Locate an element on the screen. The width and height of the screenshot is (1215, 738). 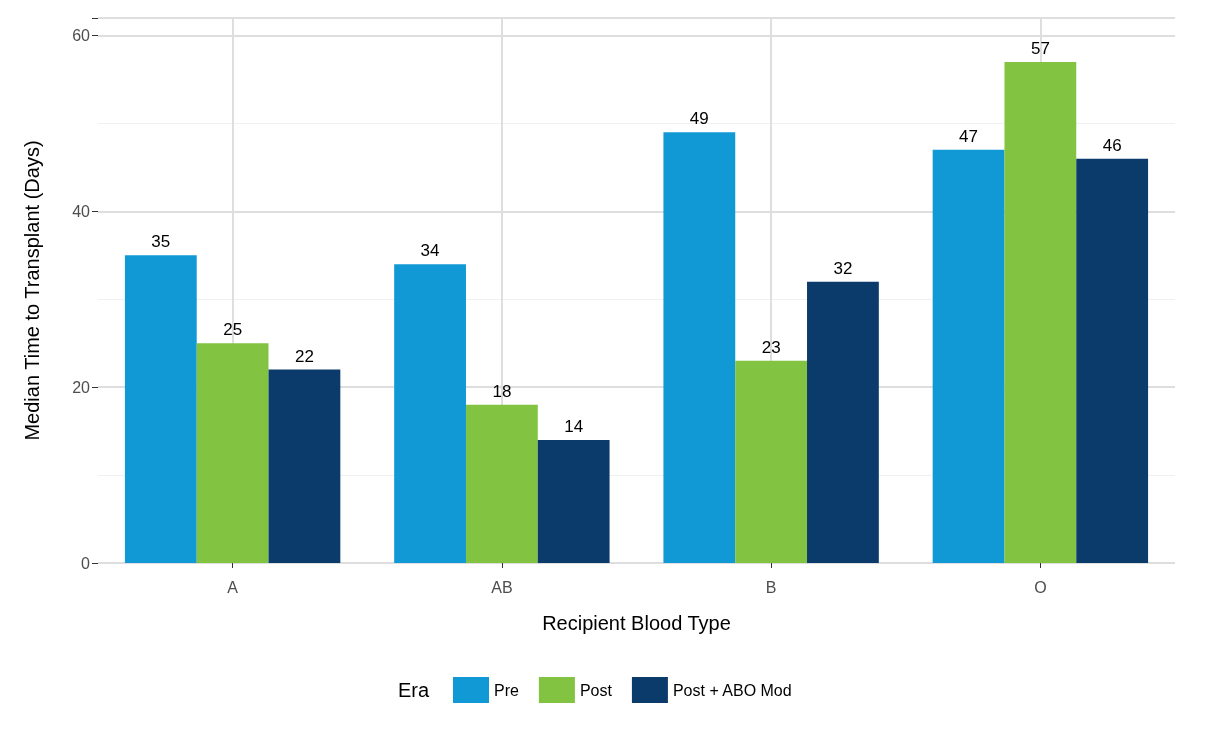
y-tick-label: 40 is located at coordinates (81, 211).